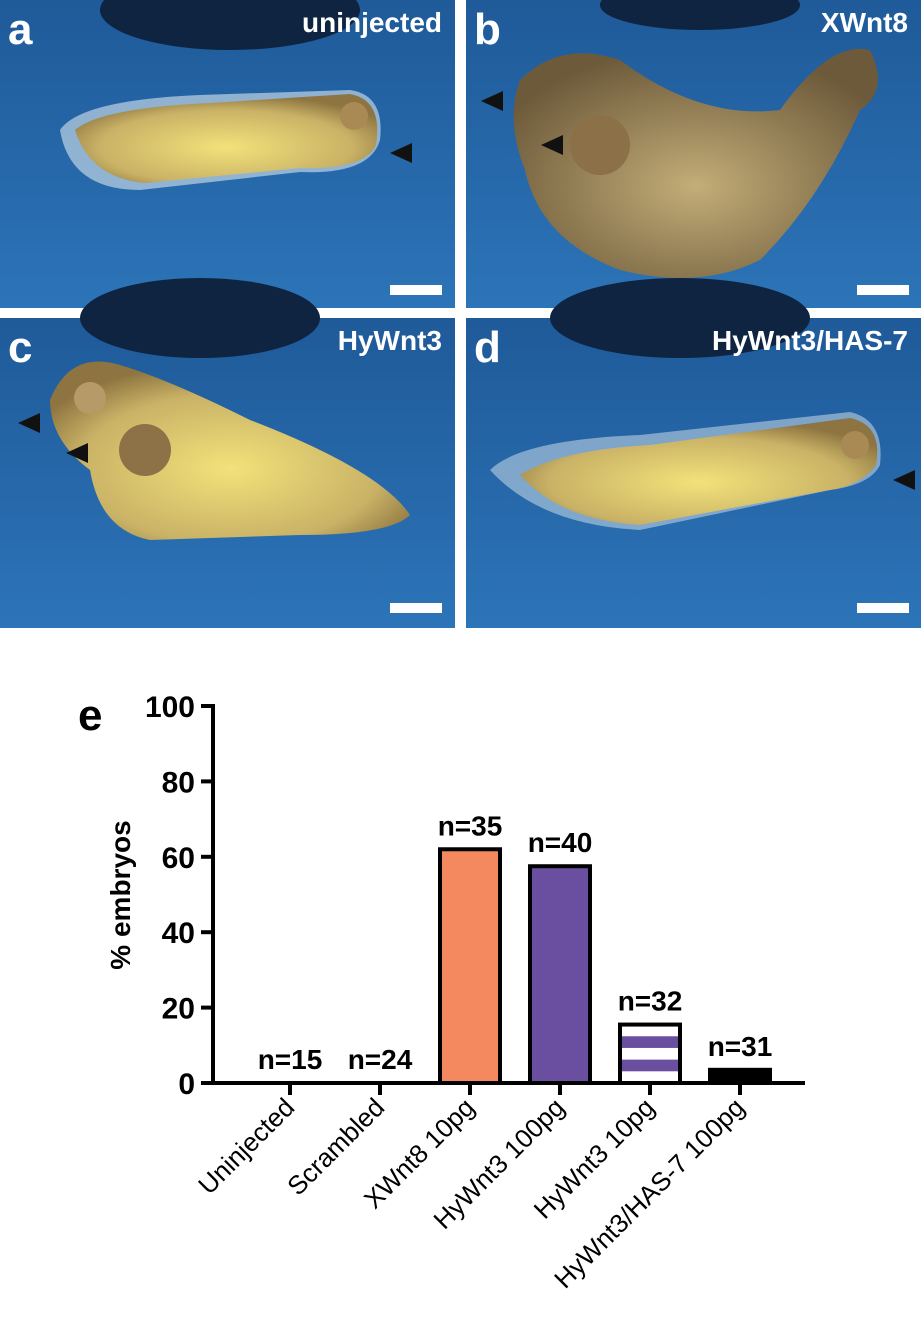 The width and height of the screenshot is (921, 1322). I want to click on photo-c, so click(227, 453).